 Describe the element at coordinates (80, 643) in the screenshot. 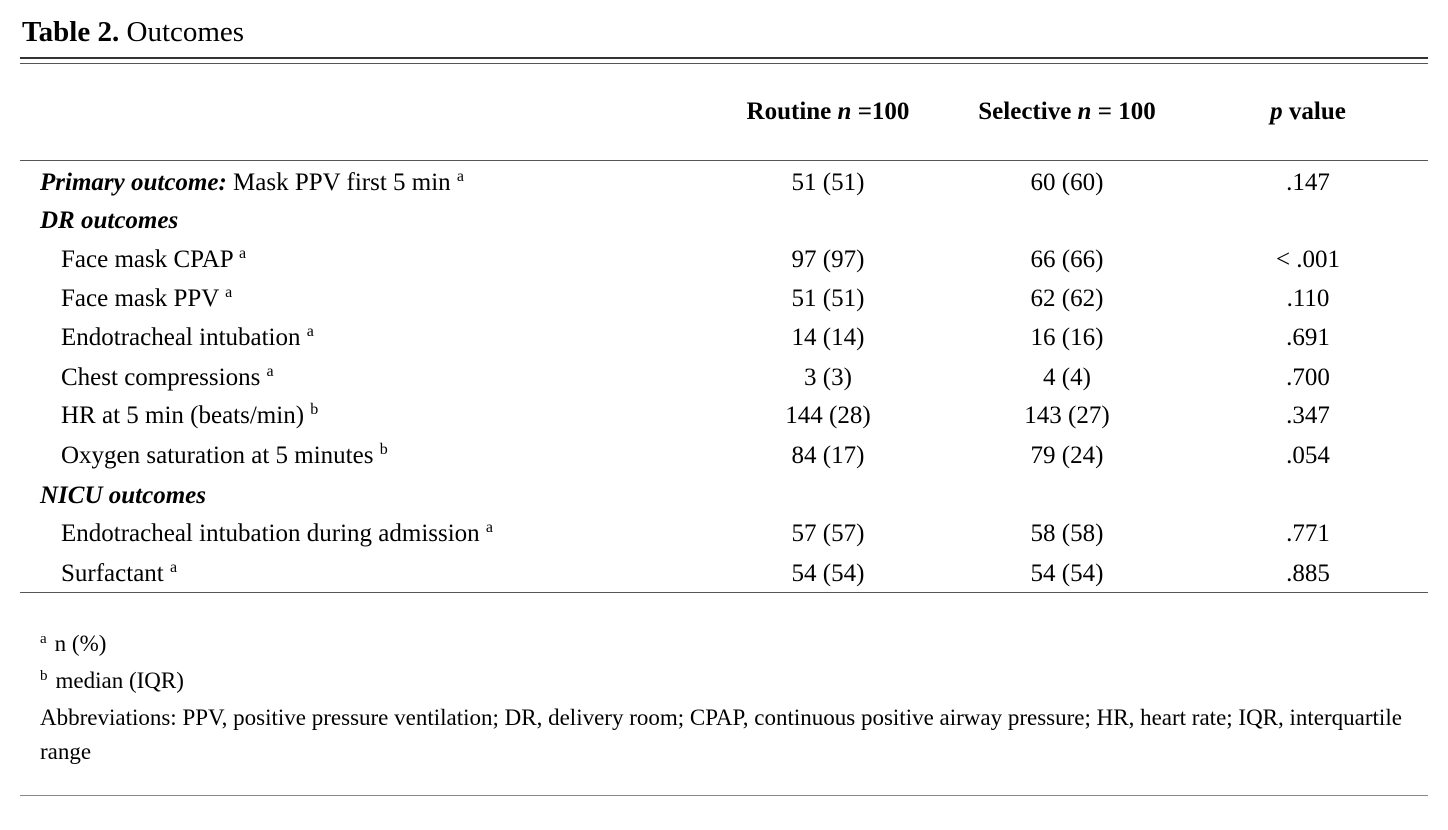

I see `footnote-a-text: n (%)` at that location.